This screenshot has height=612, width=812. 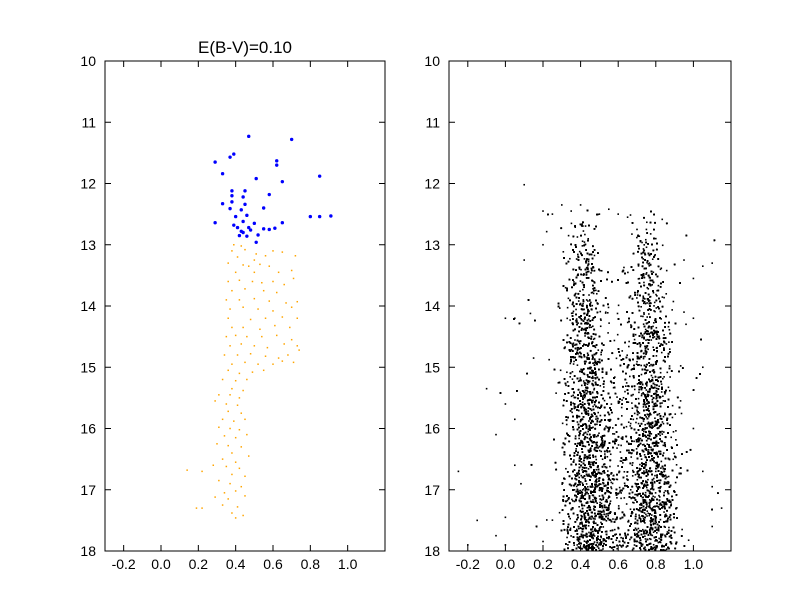 I want to click on y-tick-label: 11, so click(x=88, y=122).